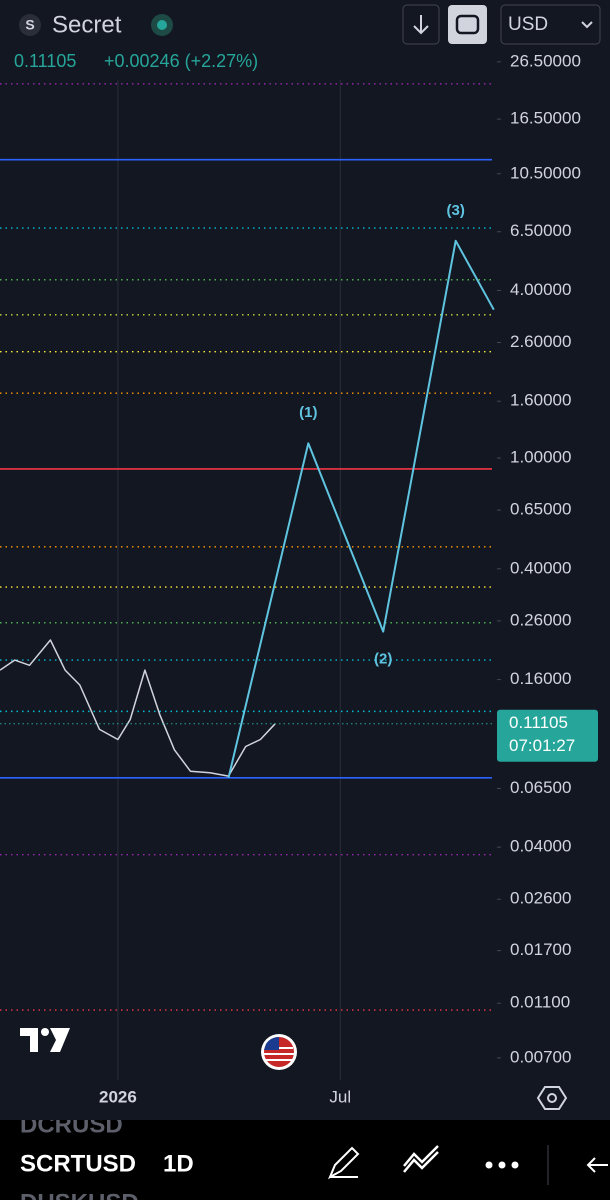 The height and width of the screenshot is (1200, 610). What do you see at coordinates (540, 846) in the screenshot?
I see `y-tick-label: 0.04000` at bounding box center [540, 846].